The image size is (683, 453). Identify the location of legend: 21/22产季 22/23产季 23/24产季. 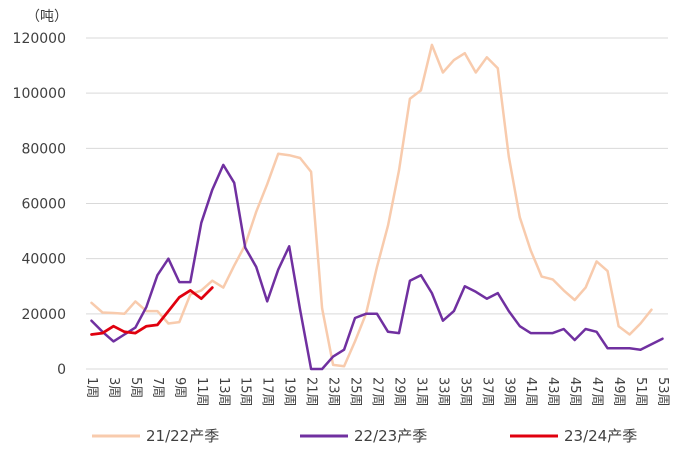
(364, 436).